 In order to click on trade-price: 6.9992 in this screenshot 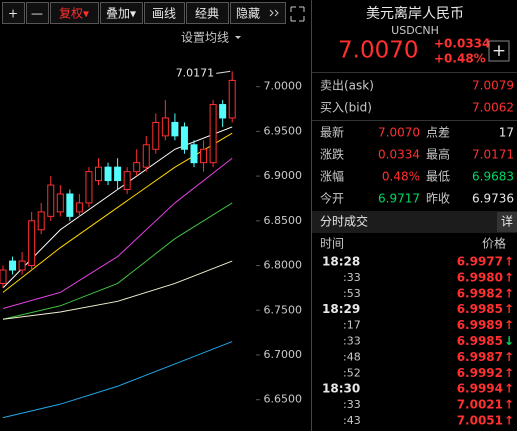, I will do `click(480, 373)`.